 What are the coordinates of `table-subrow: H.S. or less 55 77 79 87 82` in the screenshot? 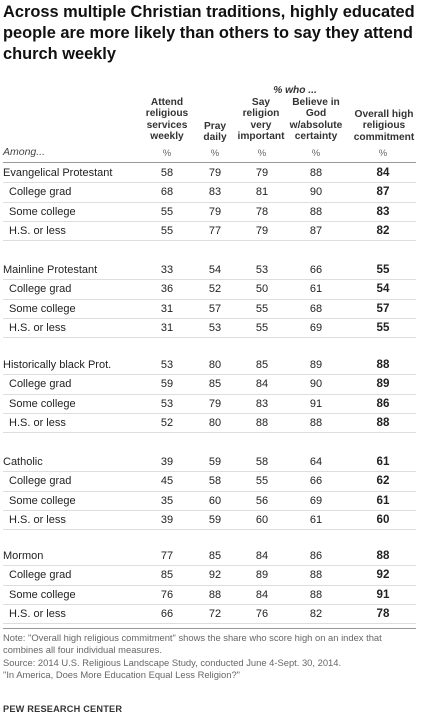 It's located at (210, 231).